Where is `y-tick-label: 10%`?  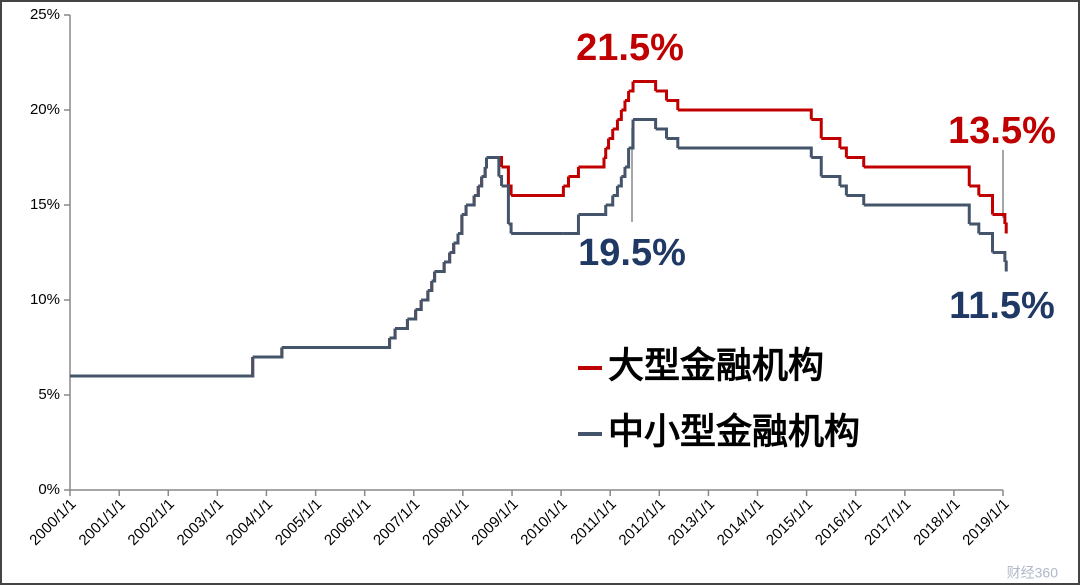
y-tick-label: 10% is located at coordinates (45, 299).